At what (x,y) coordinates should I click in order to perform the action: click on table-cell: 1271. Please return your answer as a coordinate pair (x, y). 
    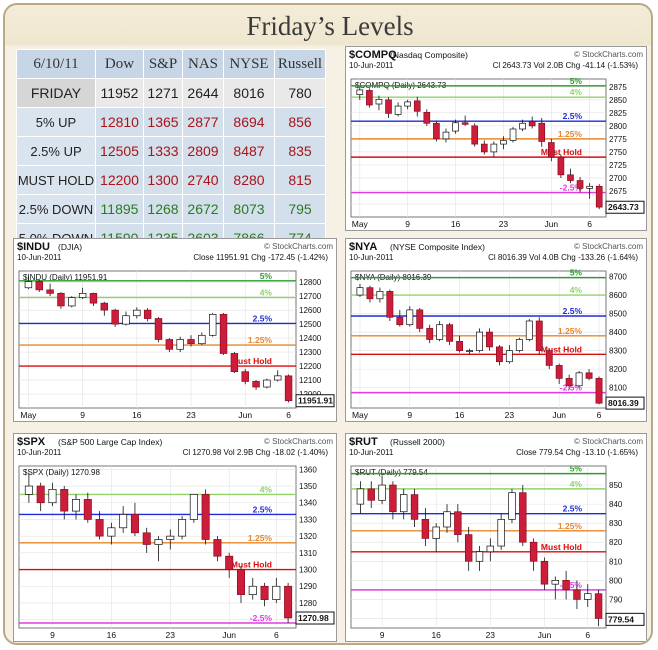
    Looking at the image, I should click on (163, 93).